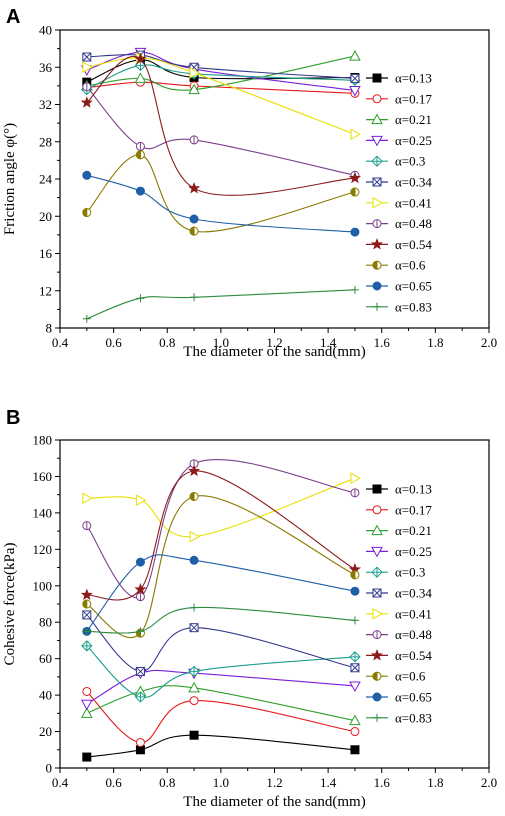  I want to click on panel-b-series-10-point, so click(194, 496).